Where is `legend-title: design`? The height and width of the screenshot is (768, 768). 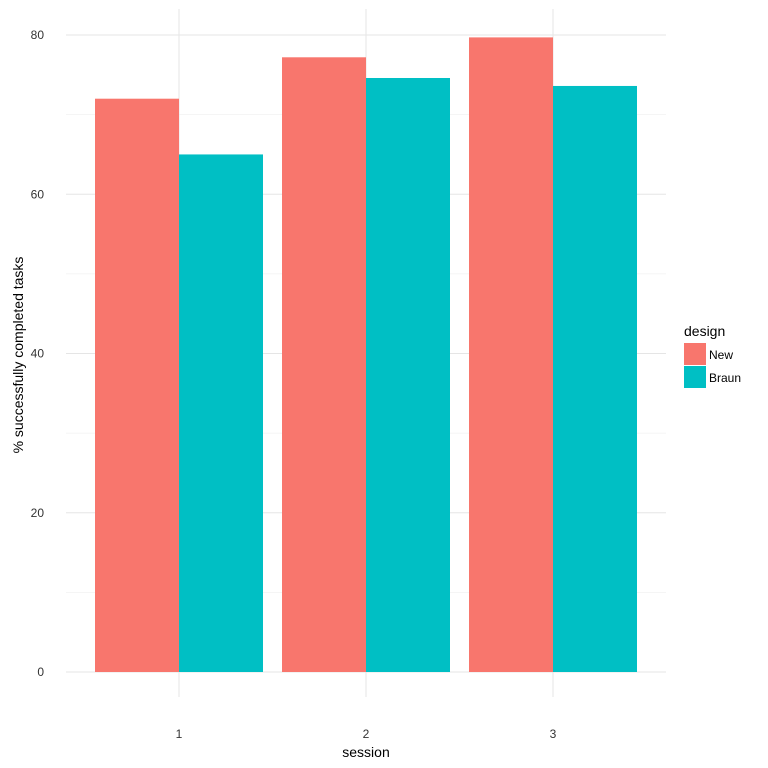 legend-title: design is located at coordinates (704, 331).